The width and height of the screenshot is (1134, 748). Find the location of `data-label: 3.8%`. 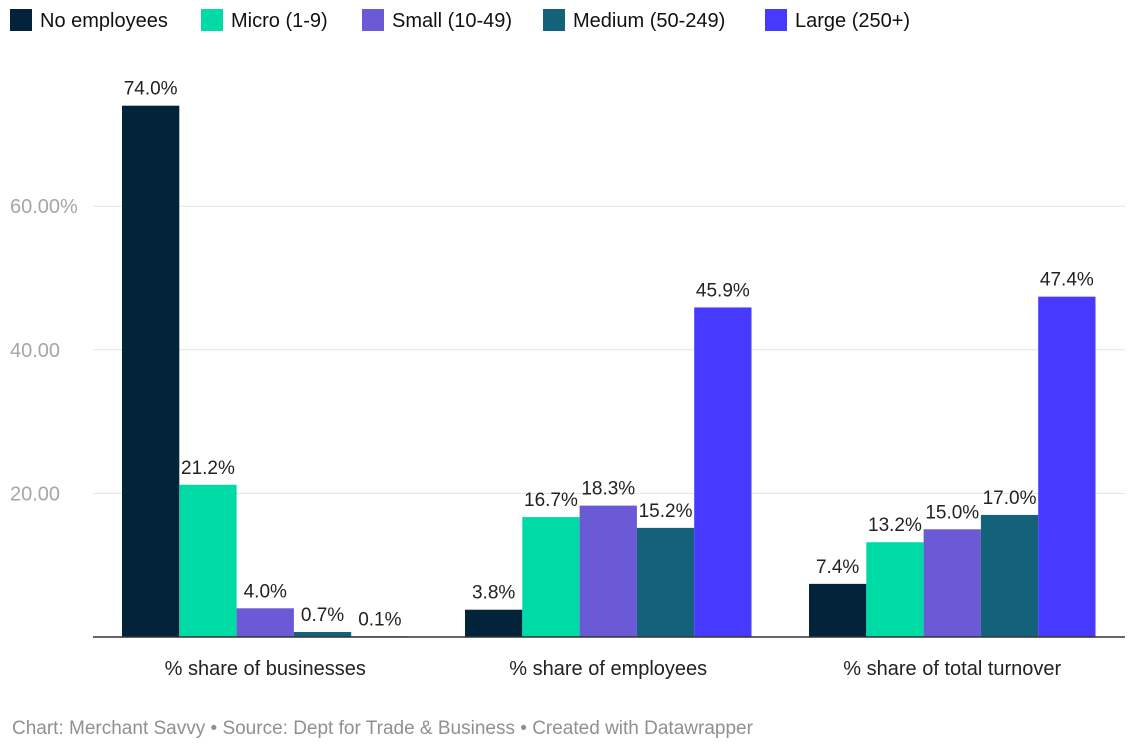

data-label: 3.8% is located at coordinates (493, 593).